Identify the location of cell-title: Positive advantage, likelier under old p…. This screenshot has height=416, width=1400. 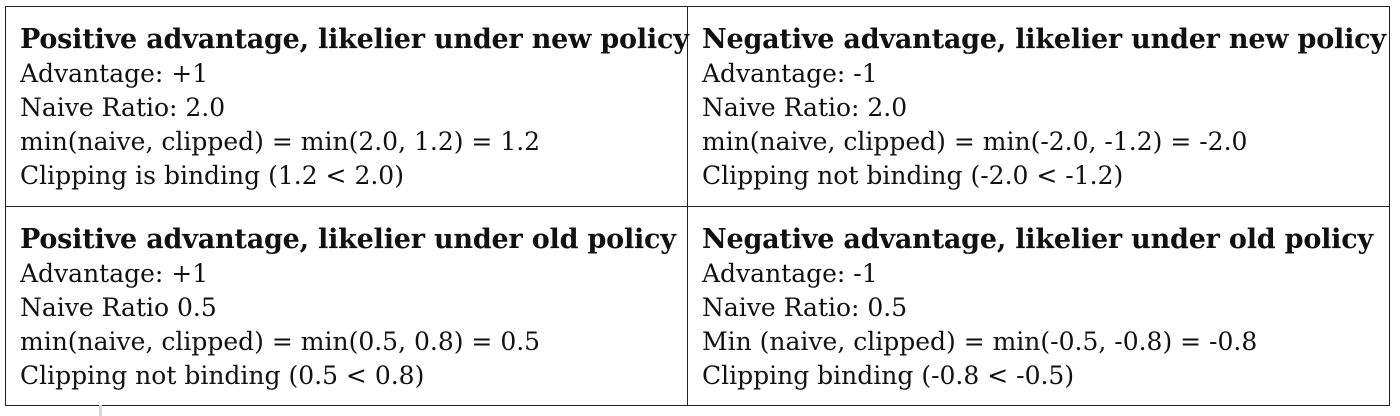
(348, 239).